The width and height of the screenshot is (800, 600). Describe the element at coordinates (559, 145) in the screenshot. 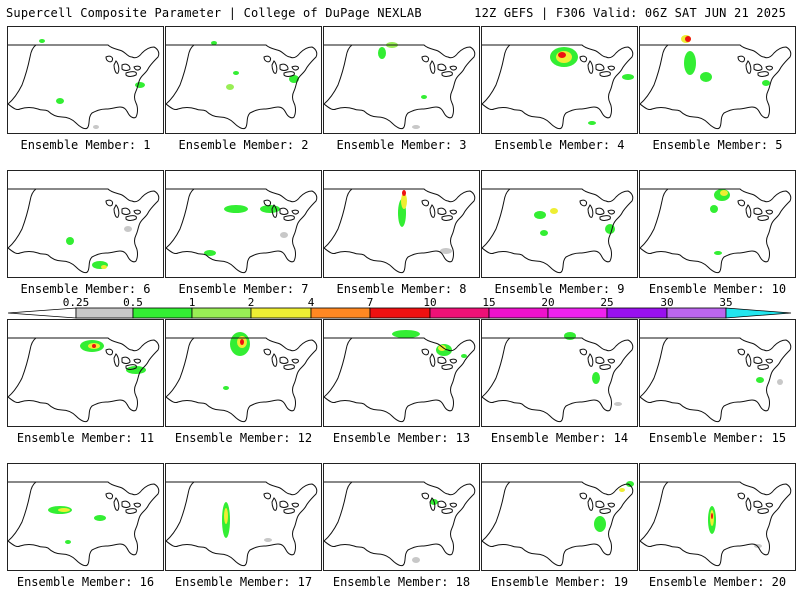

I see `ensemble-member-label: Ensemble Member: 4` at that location.